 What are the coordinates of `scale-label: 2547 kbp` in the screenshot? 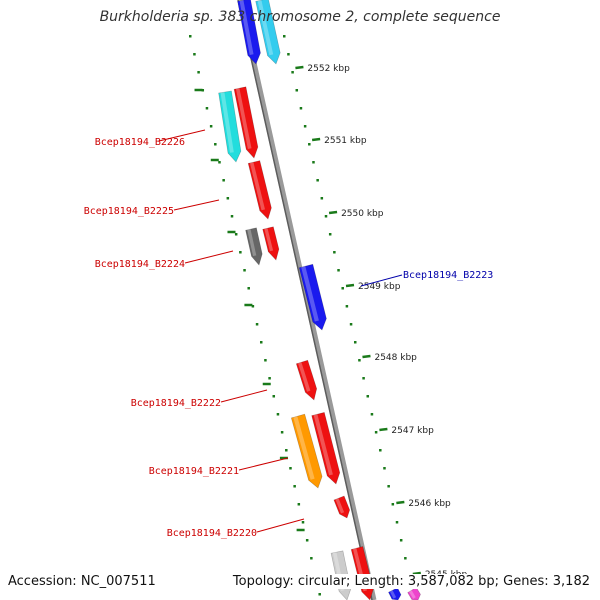 It's located at (412, 431).